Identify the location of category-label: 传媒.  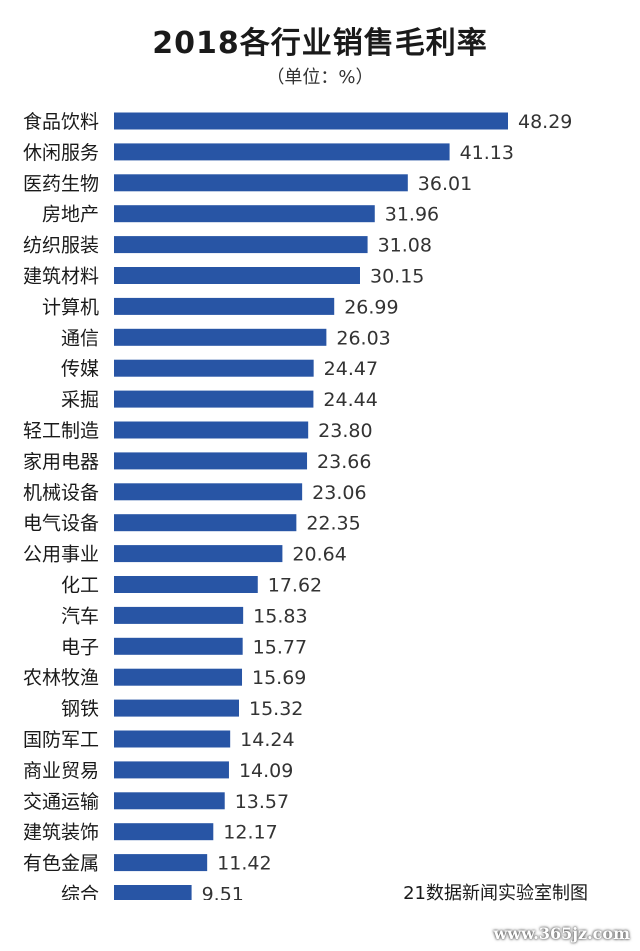
(80, 369).